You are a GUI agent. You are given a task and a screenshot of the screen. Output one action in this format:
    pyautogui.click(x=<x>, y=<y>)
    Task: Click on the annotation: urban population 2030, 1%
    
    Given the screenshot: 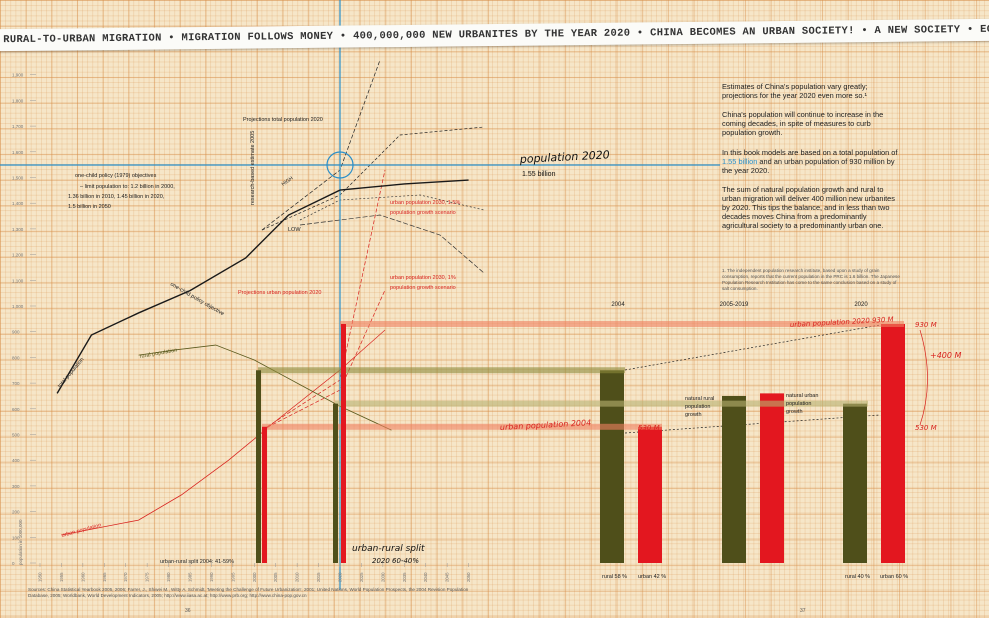 What is the action you would take?
    pyautogui.click(x=423, y=278)
    